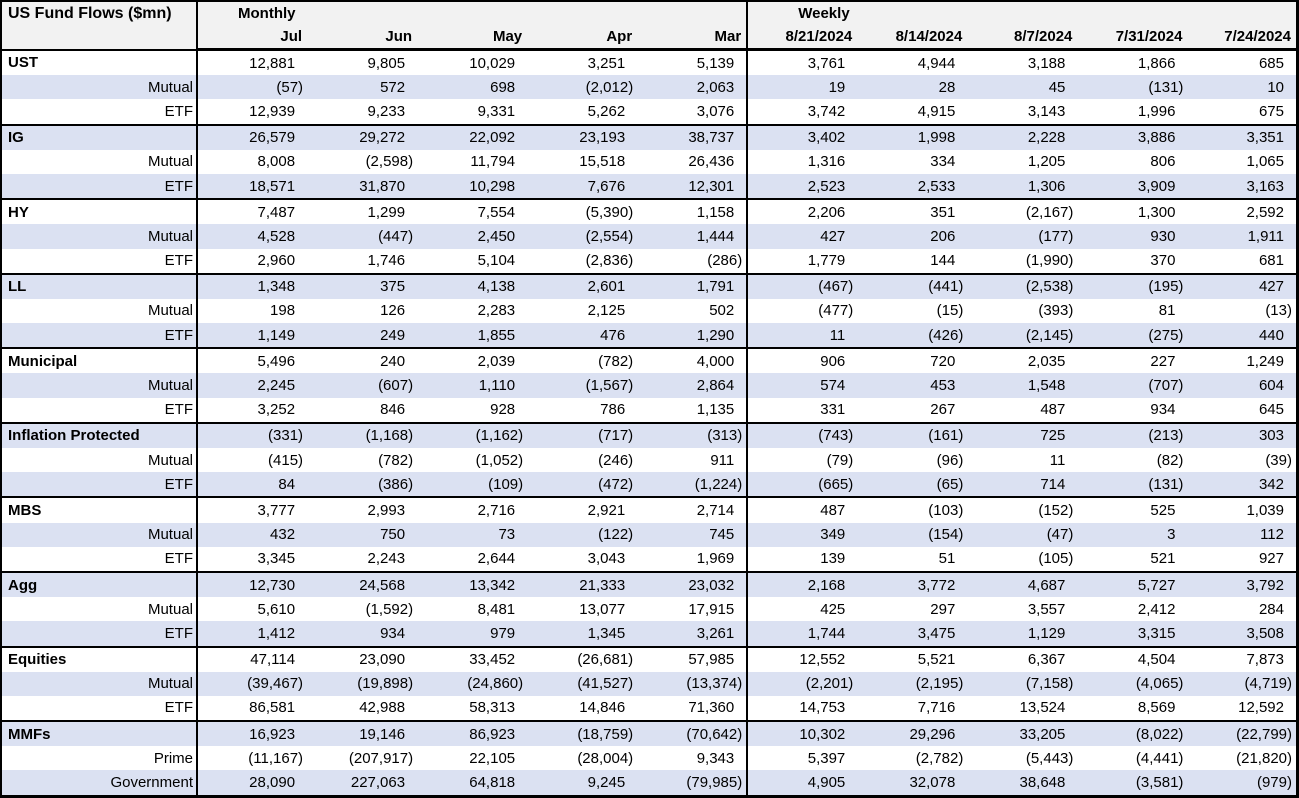 The height and width of the screenshot is (798, 1299). Describe the element at coordinates (912, 658) in the screenshot. I see `value-cell-weekly: 5,521` at that location.